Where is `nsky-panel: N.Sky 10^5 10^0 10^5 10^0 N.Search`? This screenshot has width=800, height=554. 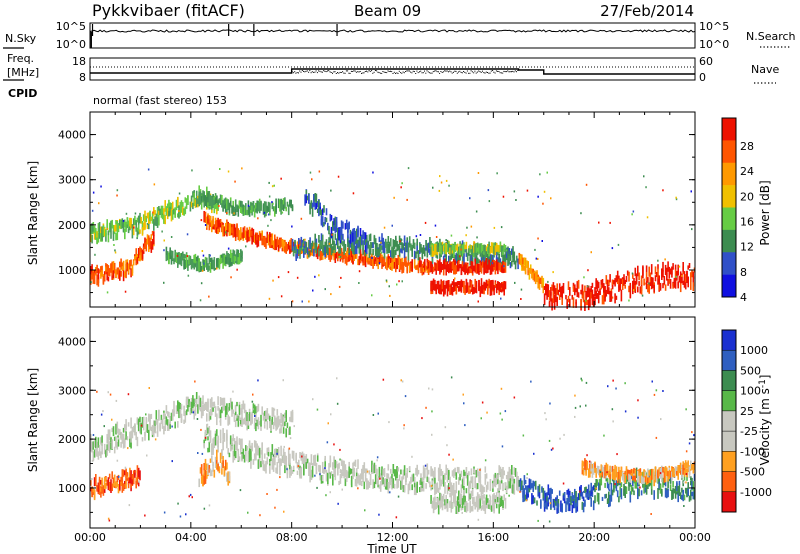 nsky-panel: N.Sky 10^5 10^0 10^5 10^0 N.Search is located at coordinates (399, 35).